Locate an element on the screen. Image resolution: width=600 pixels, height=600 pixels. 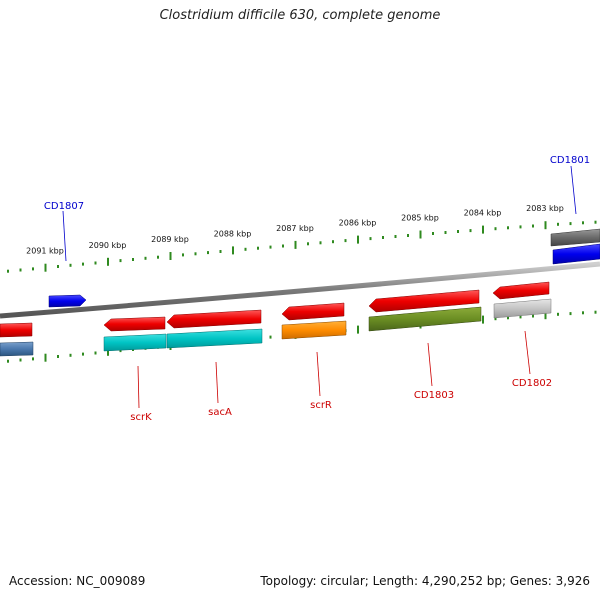
ruler-tick-label: 2083 kbp is located at coordinates (545, 208).